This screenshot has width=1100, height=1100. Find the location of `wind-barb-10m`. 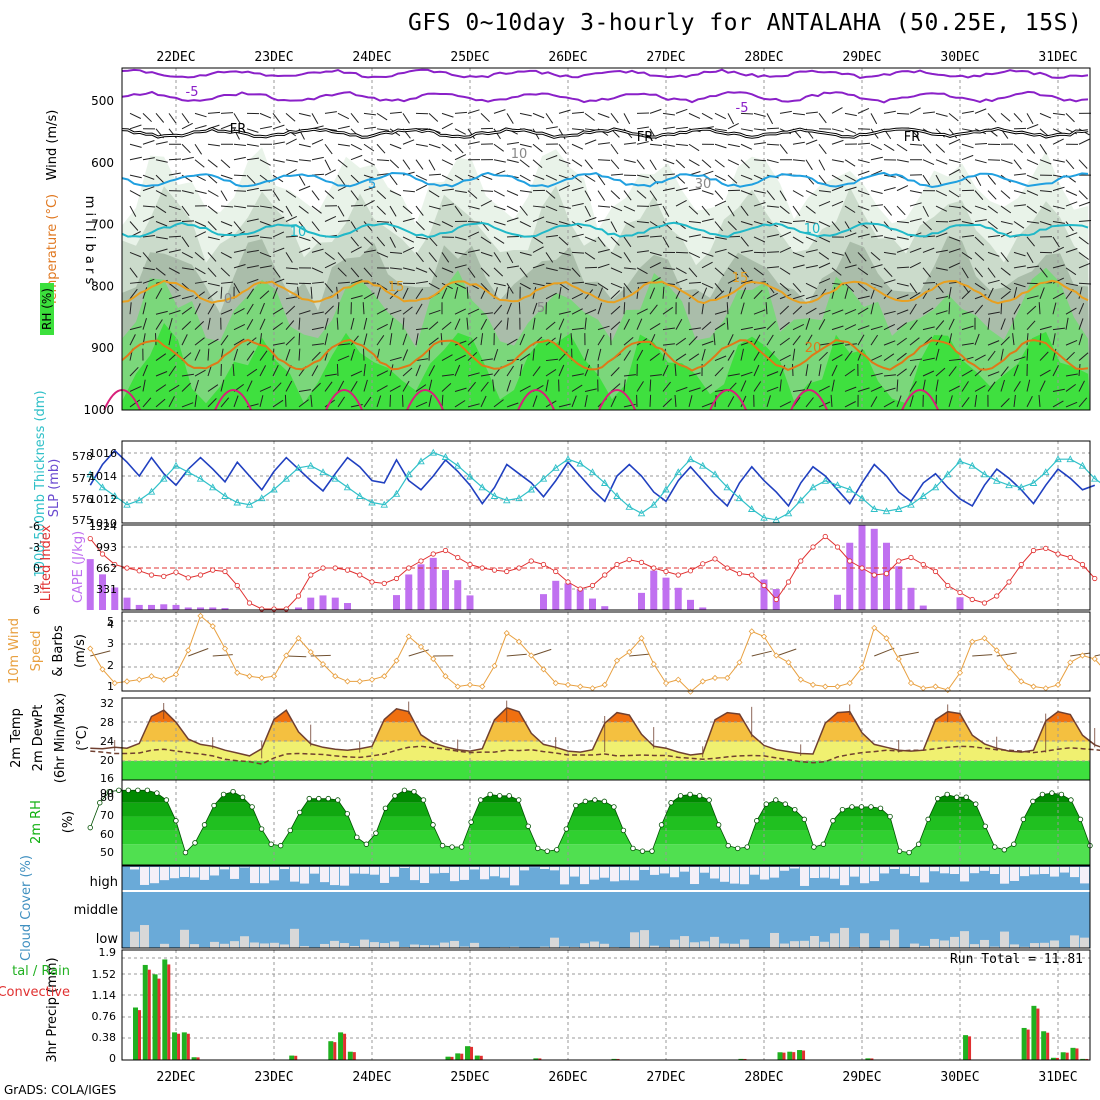

wind-barb-10m is located at coordinates (296, 656).